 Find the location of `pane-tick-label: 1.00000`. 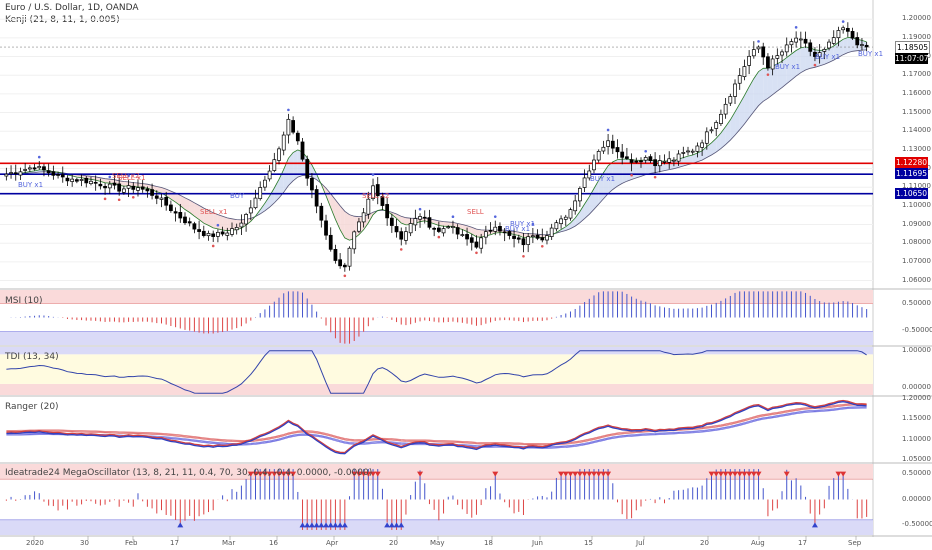

pane-tick-label: 1.00000 is located at coordinates (916, 349).